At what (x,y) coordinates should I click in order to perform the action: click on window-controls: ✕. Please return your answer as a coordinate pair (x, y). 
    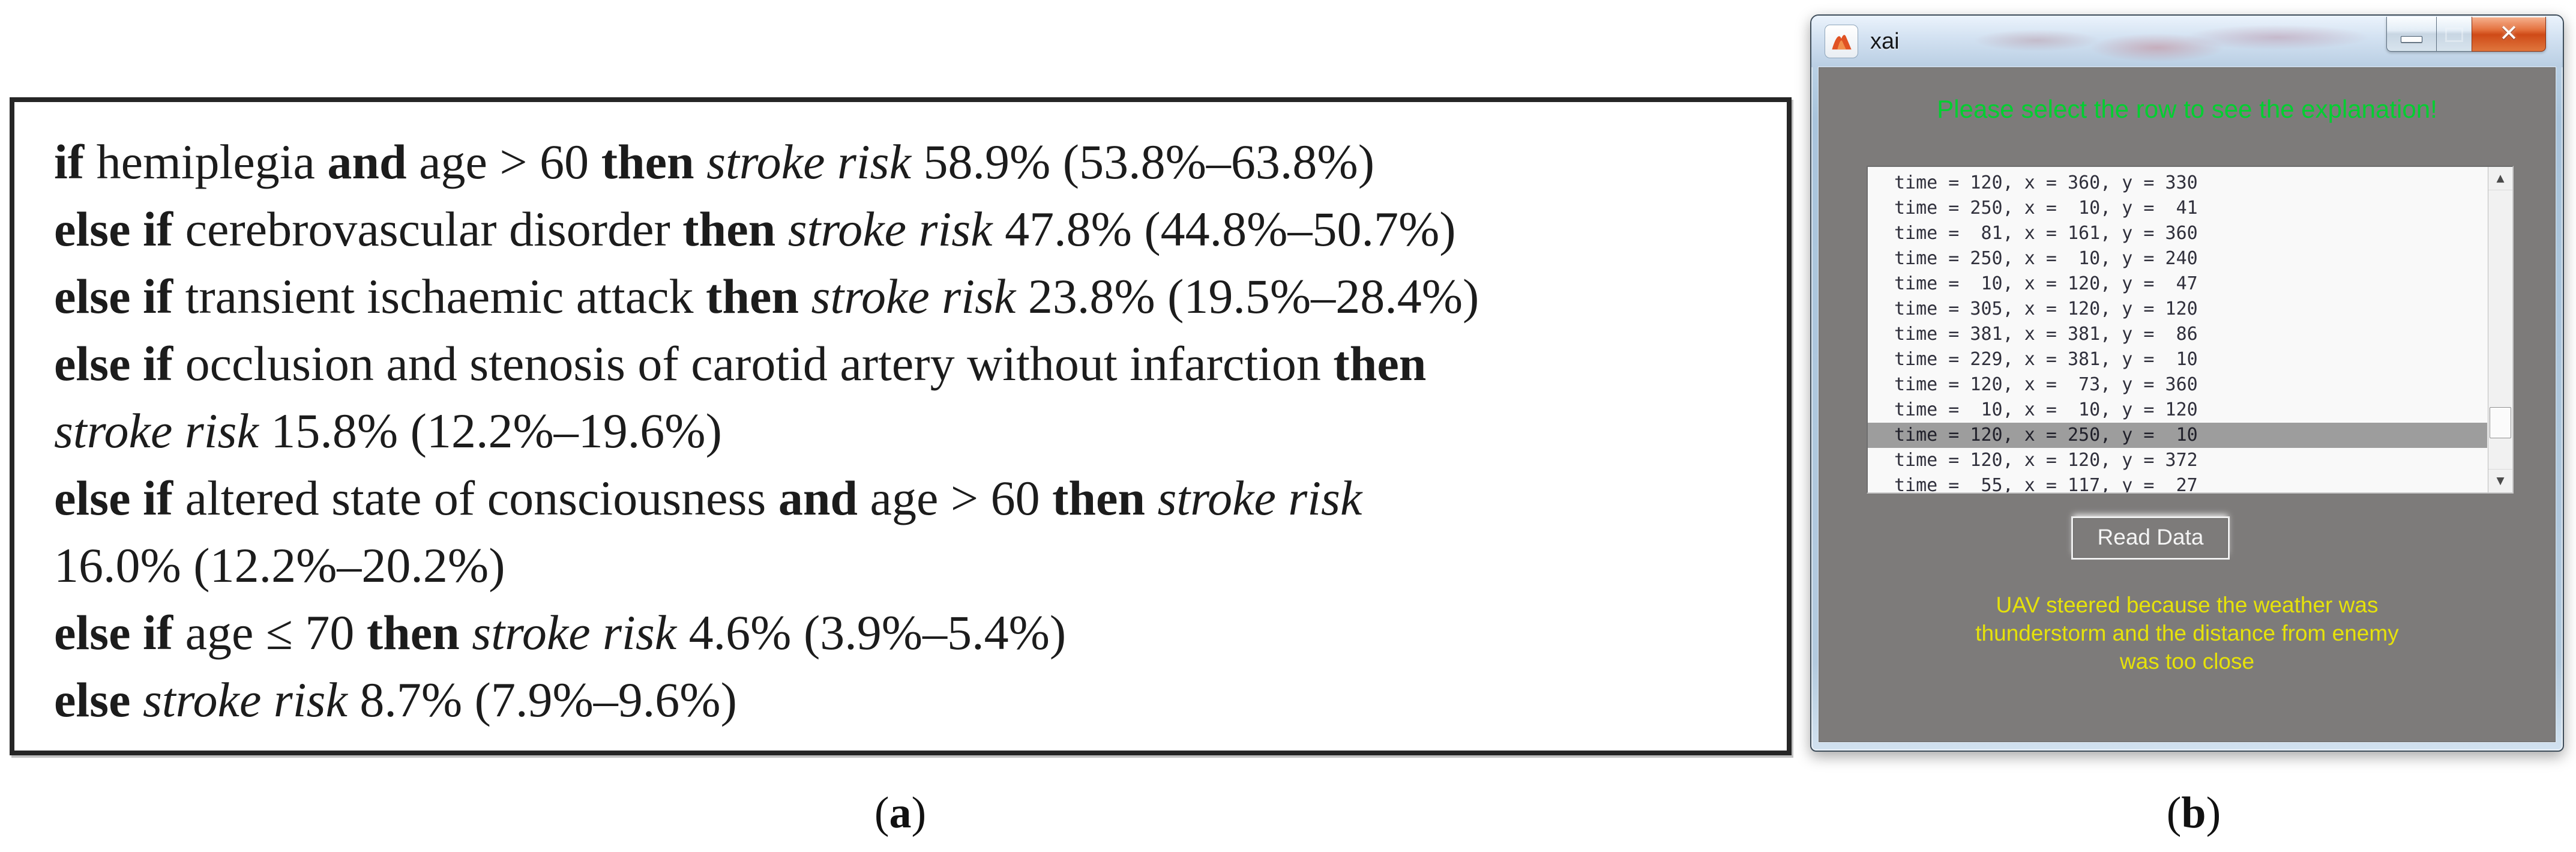
    Looking at the image, I should click on (2466, 34).